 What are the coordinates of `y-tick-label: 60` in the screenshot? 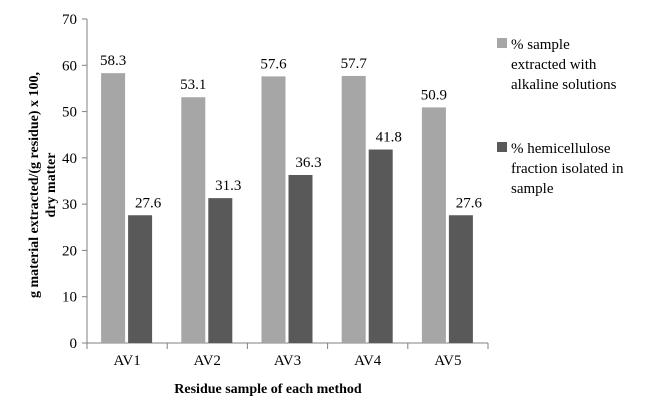 It's located at (69, 66).